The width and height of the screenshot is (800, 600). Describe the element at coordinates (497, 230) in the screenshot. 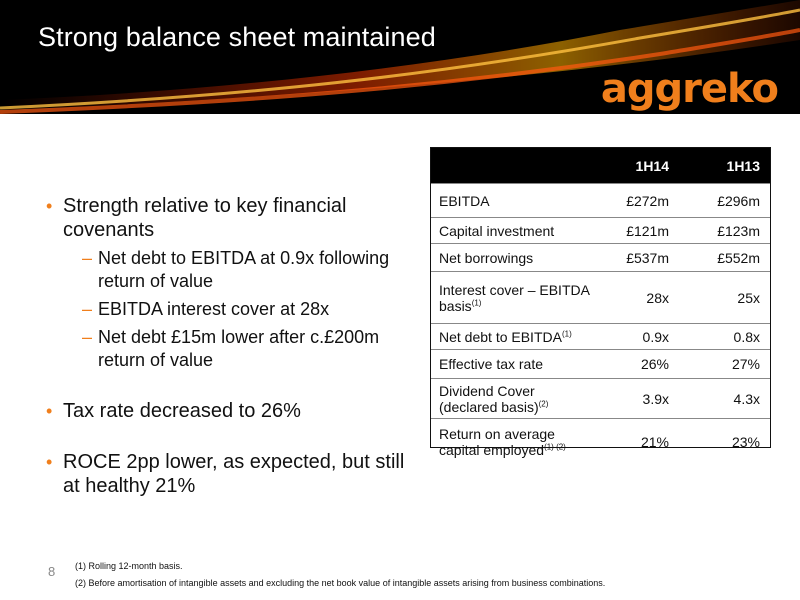

I see `row-label-text: Capital investment` at that location.